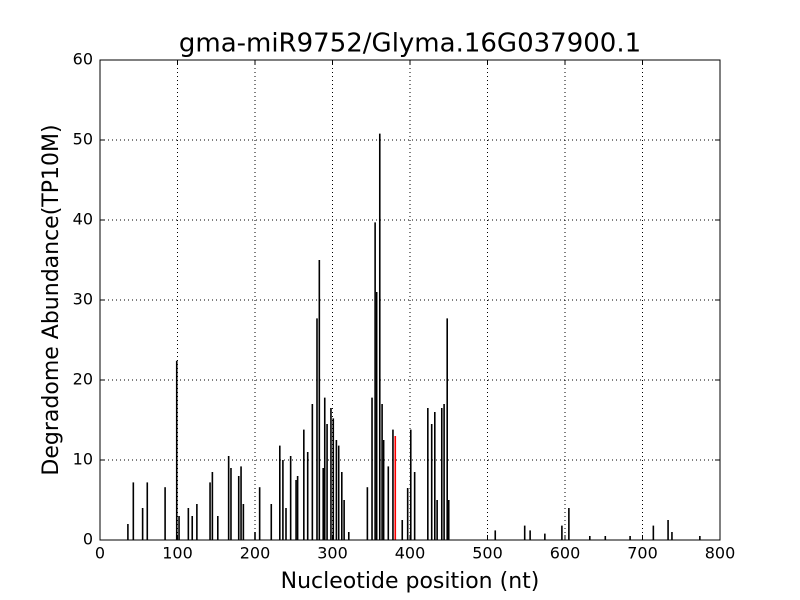 The image size is (800, 600). I want to click on x-tick-label: 200, so click(255, 553).